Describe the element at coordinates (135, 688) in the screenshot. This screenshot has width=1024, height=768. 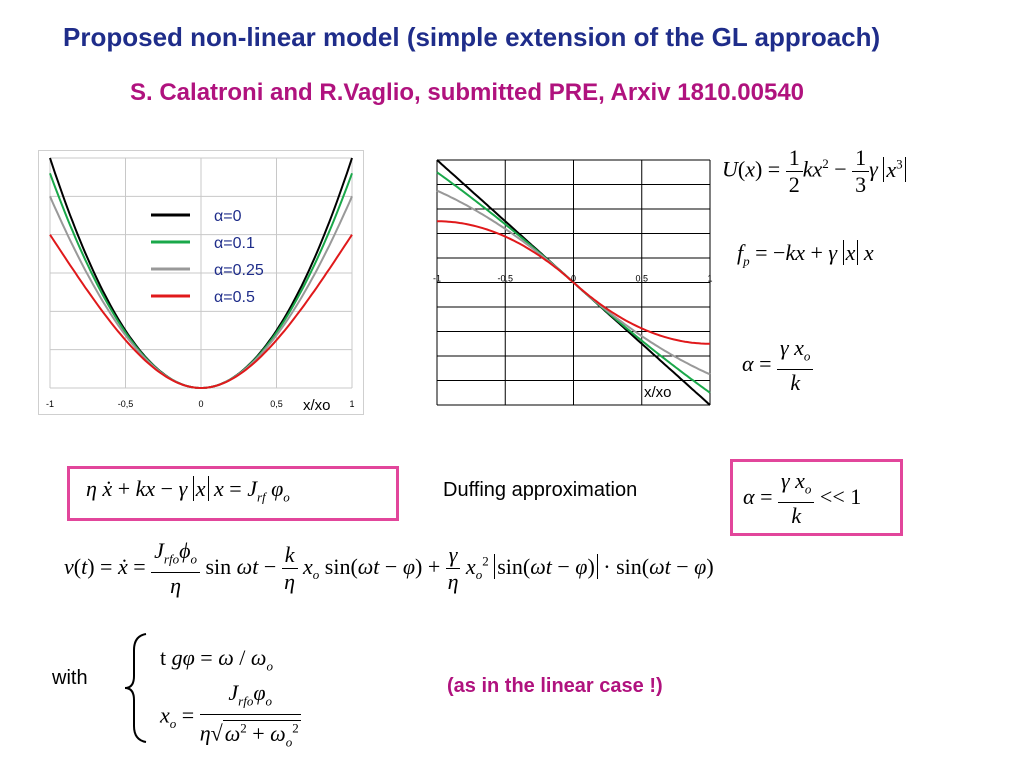
I see `brace-icon` at that location.